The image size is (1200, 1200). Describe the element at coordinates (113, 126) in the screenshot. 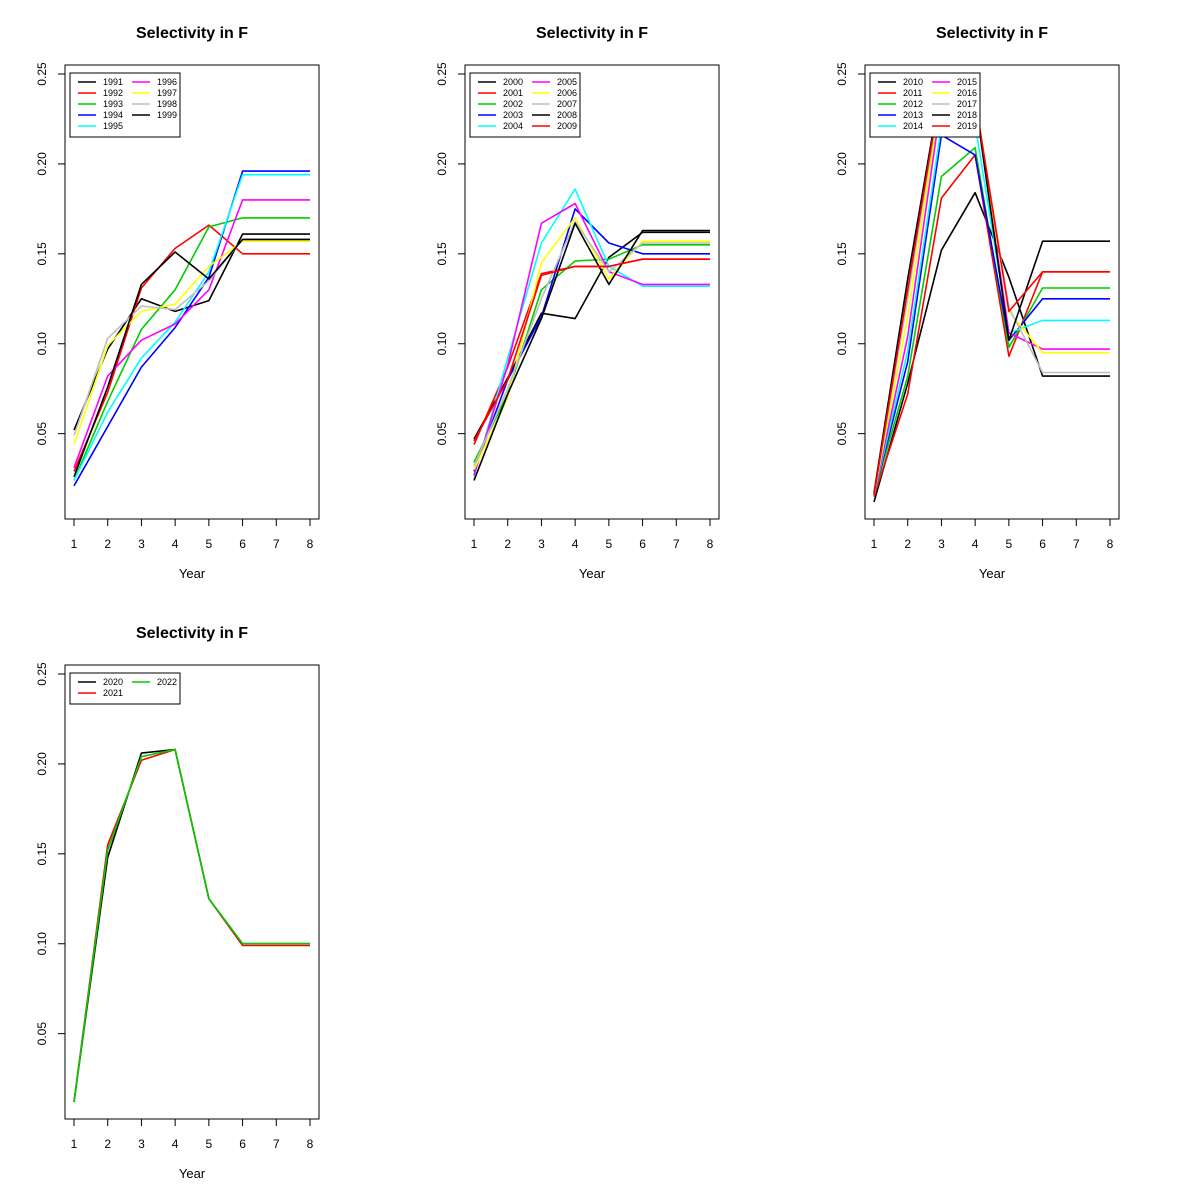

I see `legend-label: 1995` at that location.